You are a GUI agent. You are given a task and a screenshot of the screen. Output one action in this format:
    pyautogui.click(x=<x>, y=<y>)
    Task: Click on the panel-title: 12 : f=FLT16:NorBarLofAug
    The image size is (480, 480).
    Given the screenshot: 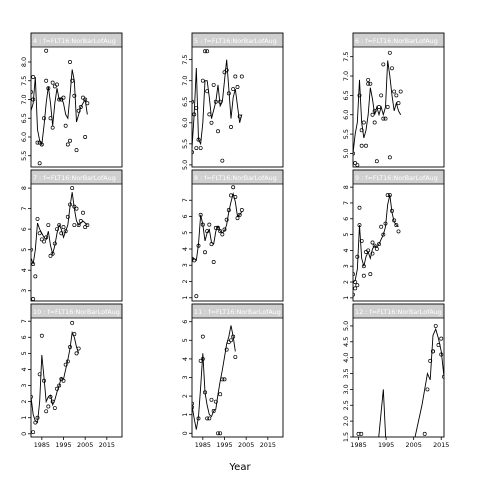 What is the action you would take?
    pyautogui.click(x=398, y=312)
    